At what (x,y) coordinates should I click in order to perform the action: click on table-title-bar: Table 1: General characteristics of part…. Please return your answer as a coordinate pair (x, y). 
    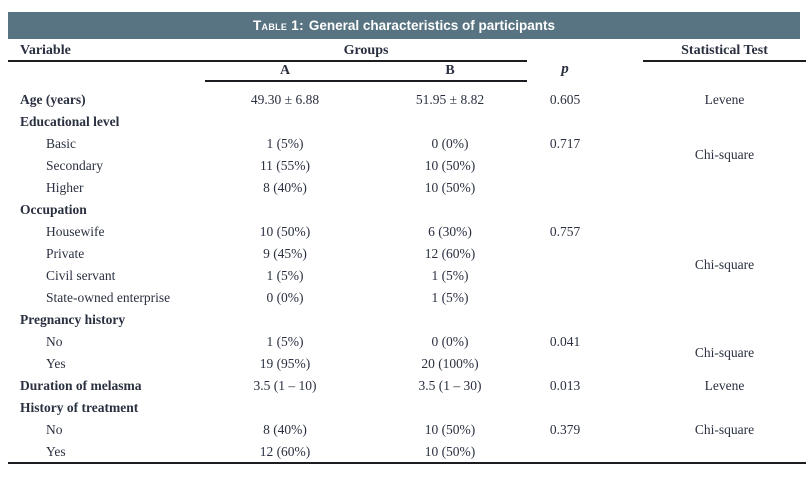
    Looking at the image, I should click on (404, 25).